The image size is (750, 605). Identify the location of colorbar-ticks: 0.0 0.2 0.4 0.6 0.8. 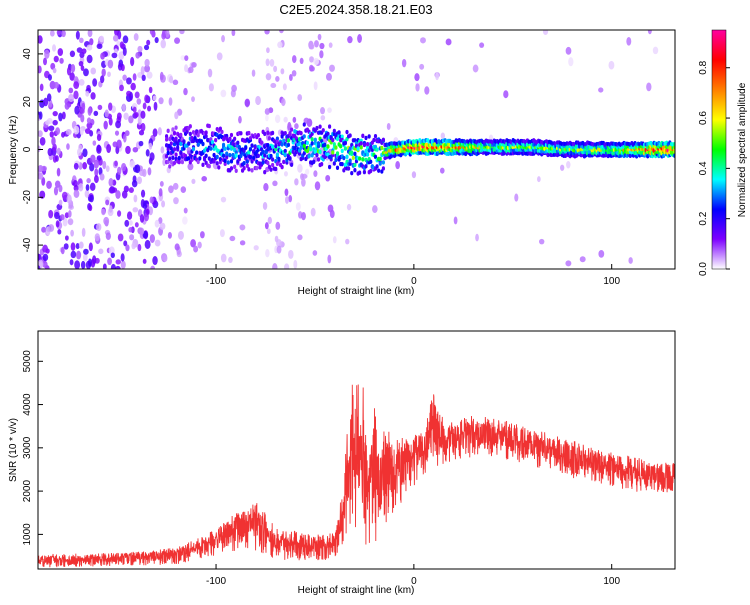
(714, 168).